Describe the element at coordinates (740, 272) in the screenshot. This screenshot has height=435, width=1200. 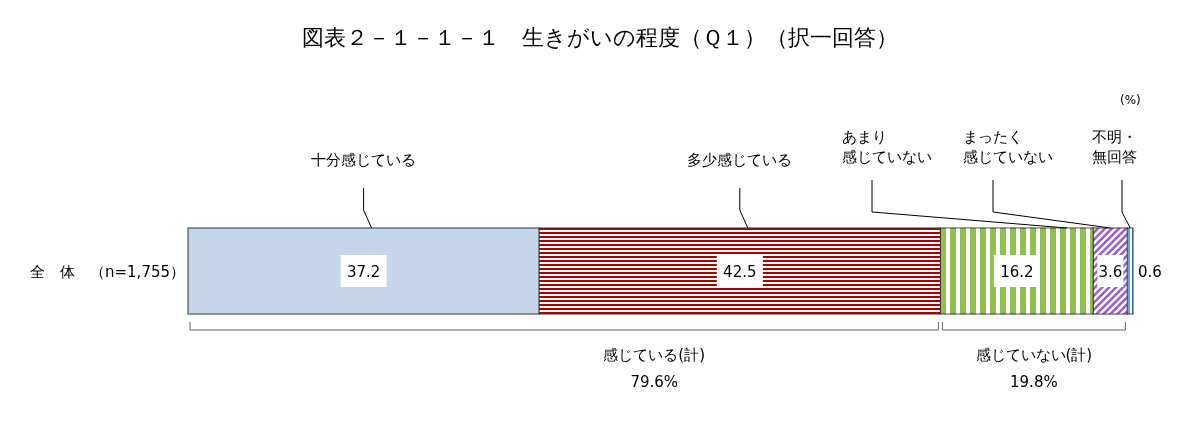
I see `data-label: 42.5` at that location.